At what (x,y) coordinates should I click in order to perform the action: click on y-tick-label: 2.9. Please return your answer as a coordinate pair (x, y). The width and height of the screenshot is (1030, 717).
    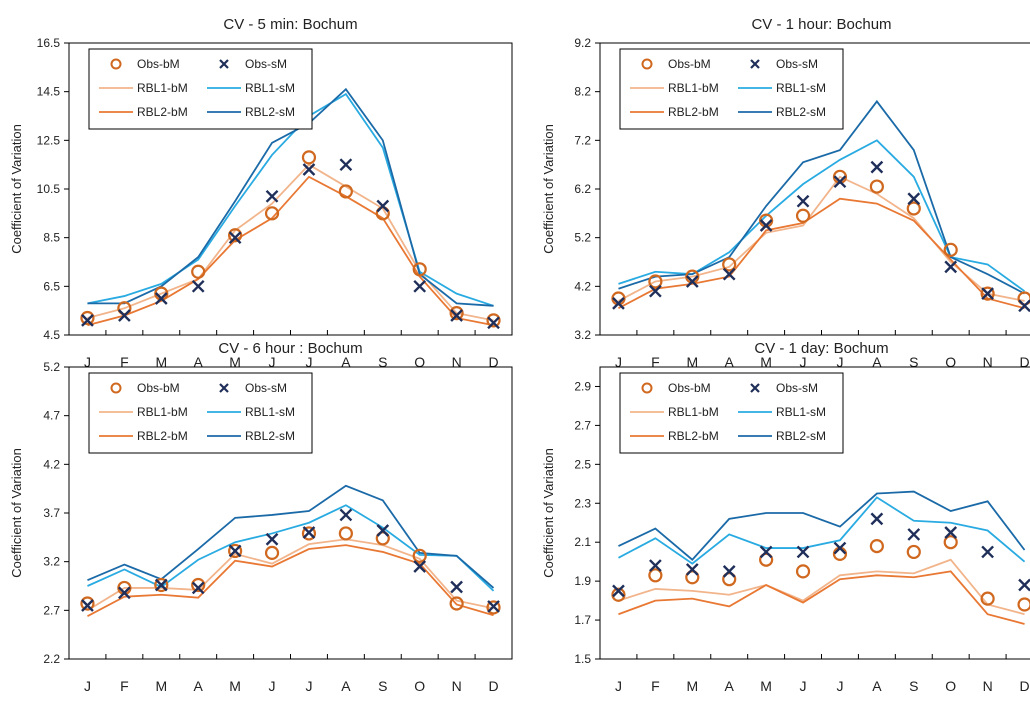
    Looking at the image, I should click on (582, 386).